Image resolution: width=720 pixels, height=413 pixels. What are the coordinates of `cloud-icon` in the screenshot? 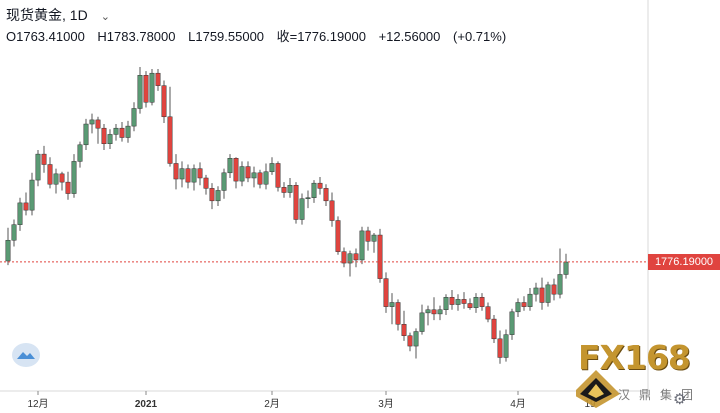 It's located at (26, 355).